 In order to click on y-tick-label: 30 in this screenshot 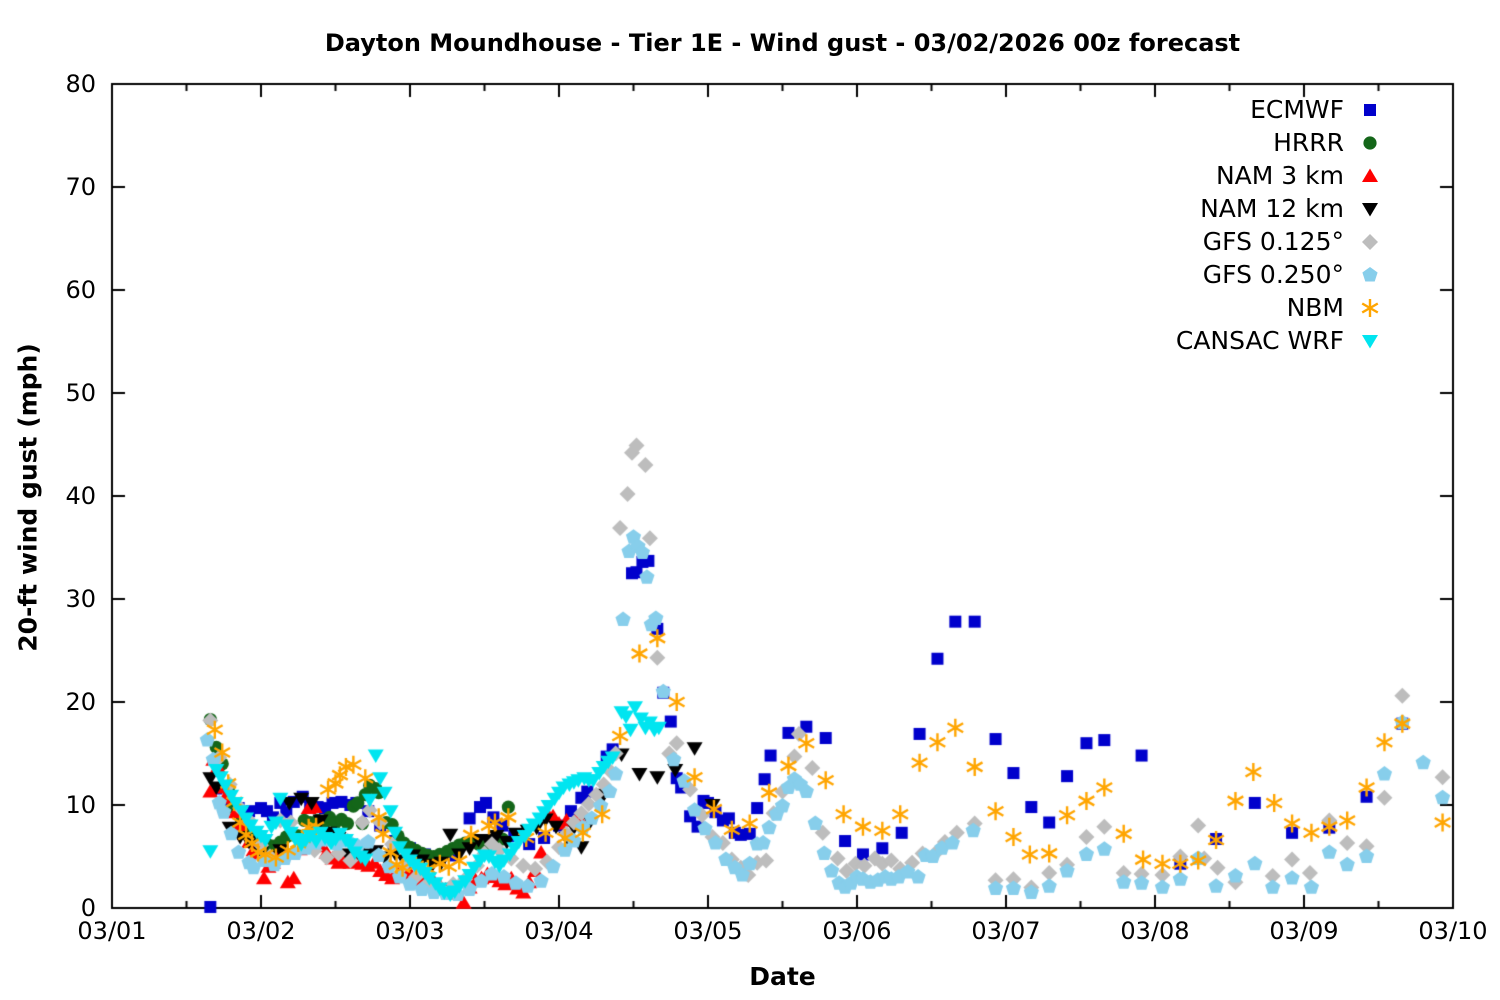, I will do `click(80, 599)`.